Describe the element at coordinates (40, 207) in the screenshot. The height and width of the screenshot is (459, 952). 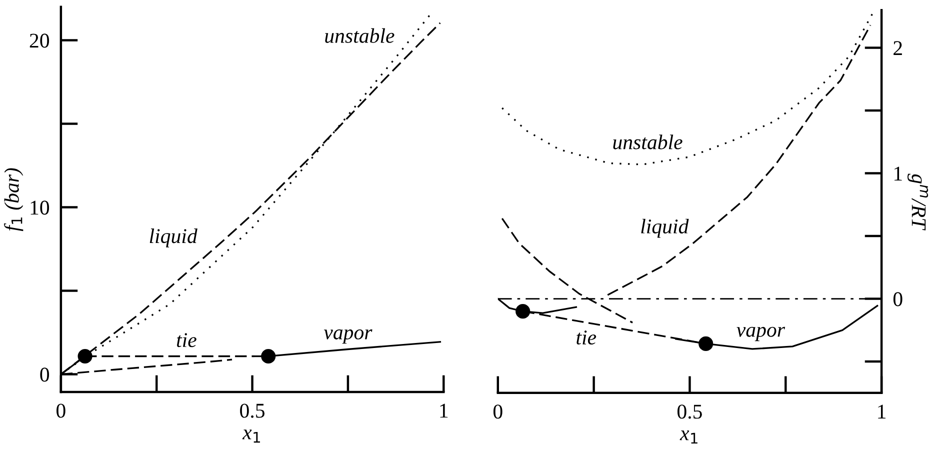
I see `y-tick-label: 10` at that location.